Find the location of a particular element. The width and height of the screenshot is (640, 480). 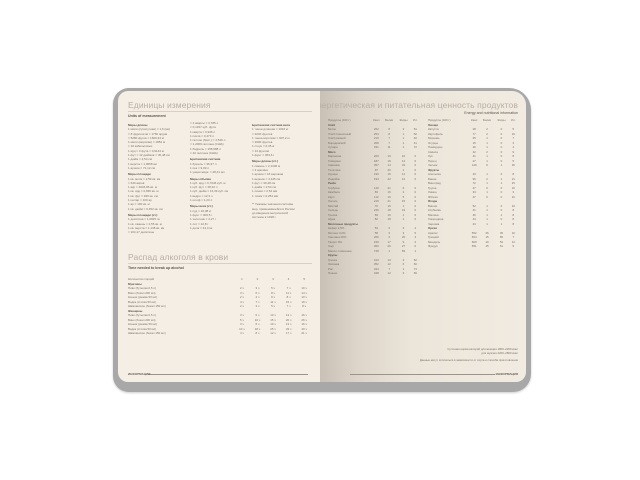

units-line: 1 баррель = 158,988 л is located at coordinates (205, 148).